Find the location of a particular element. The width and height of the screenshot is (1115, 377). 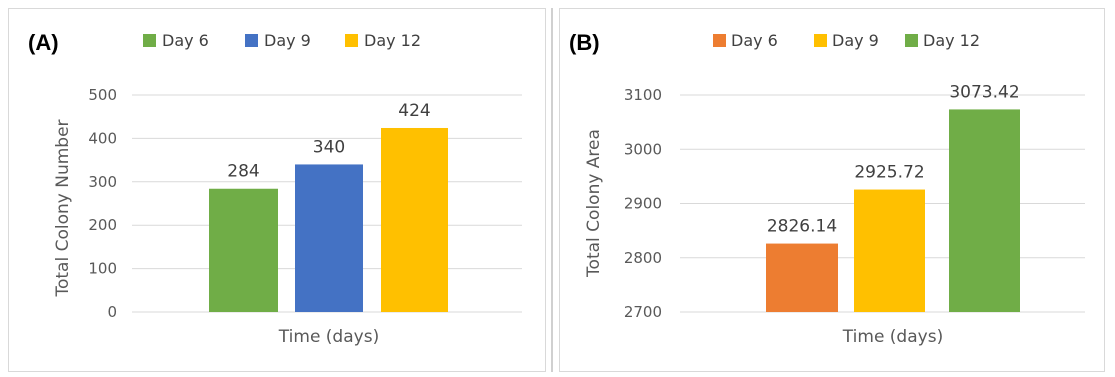

chart-b-panel-label: (B) is located at coordinates (584, 42).